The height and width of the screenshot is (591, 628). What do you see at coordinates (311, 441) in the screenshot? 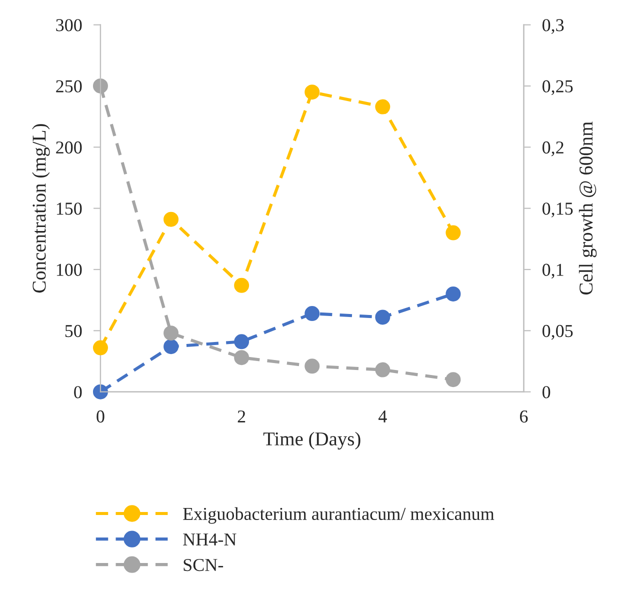
I see `x-axis-title: Time (Days)` at bounding box center [311, 441].